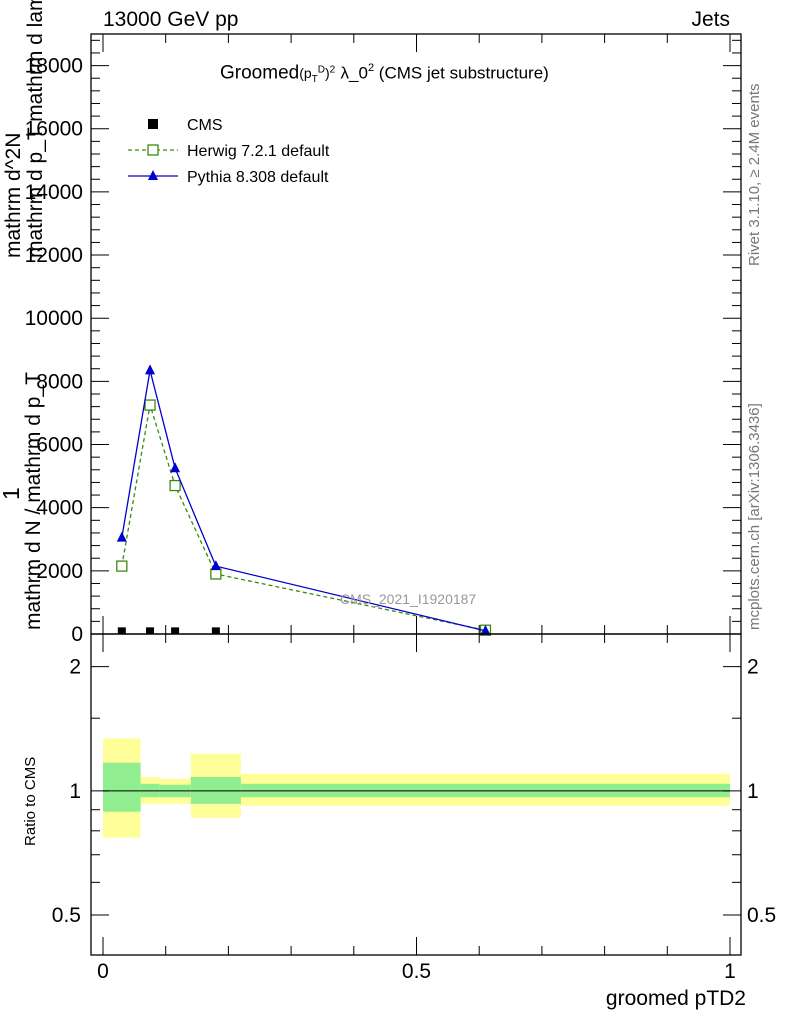 The height and width of the screenshot is (1024, 786). I want to click on header-process: Jets, so click(710, 19).